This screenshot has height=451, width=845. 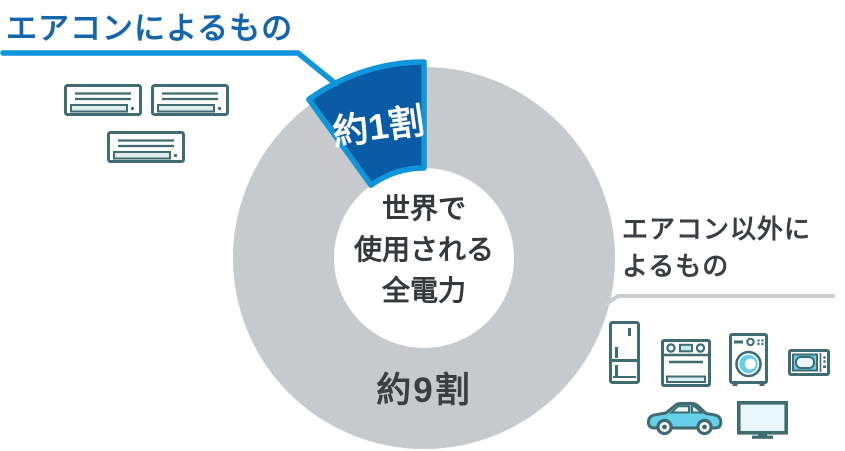 What do you see at coordinates (748, 359) in the screenshot?
I see `washing-machine-icon` at bounding box center [748, 359].